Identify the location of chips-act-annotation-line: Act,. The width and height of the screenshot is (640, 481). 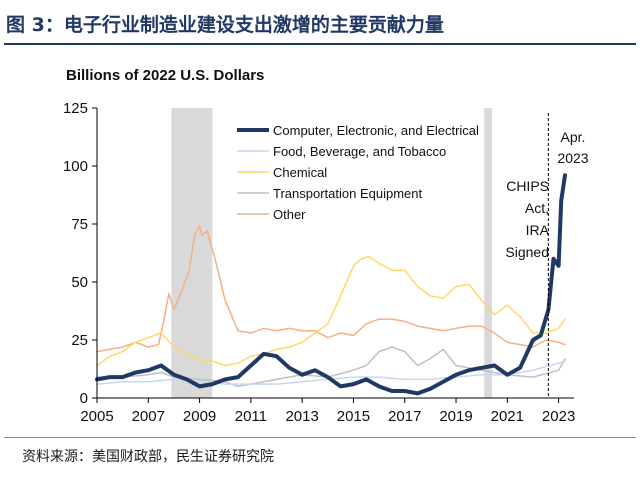
(537, 208).